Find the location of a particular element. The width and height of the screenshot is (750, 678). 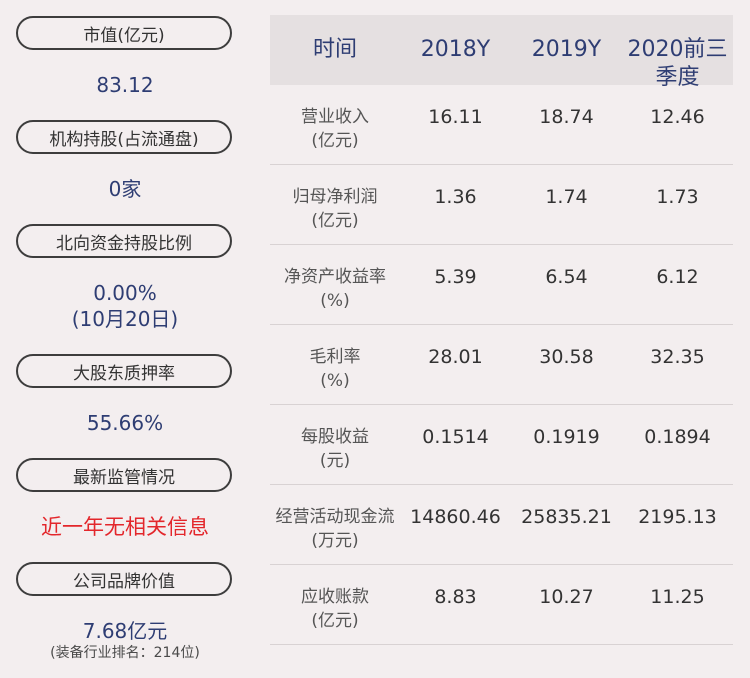

table-row: 每股收益 (元) 0.1514 0.1919 0.1894 is located at coordinates (501, 445).